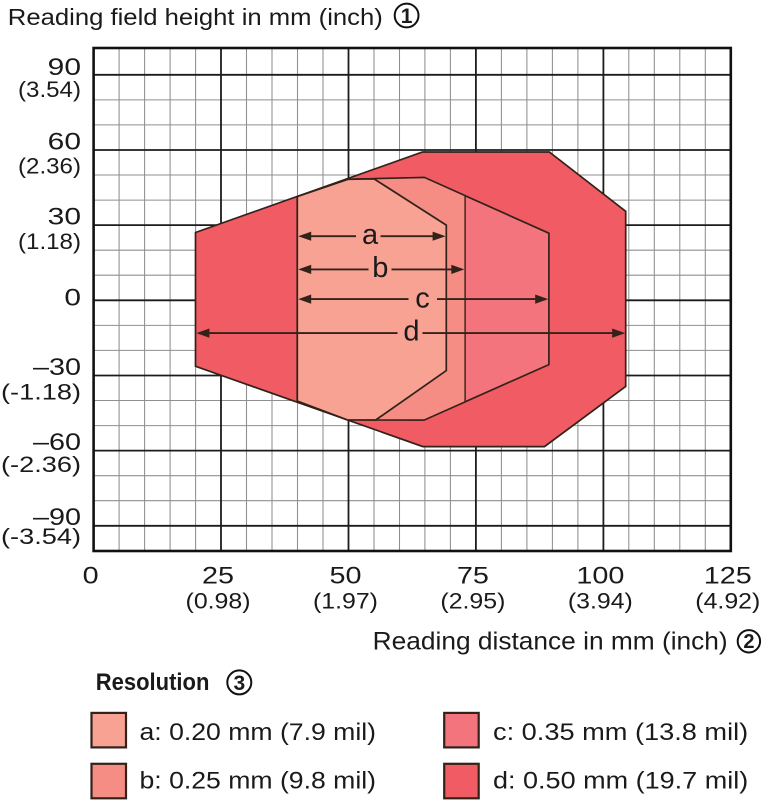 The height and width of the screenshot is (800, 765). What do you see at coordinates (258, 780) in the screenshot?
I see `svg-text: b: 0.25 mm (9.8 mil)` at bounding box center [258, 780].